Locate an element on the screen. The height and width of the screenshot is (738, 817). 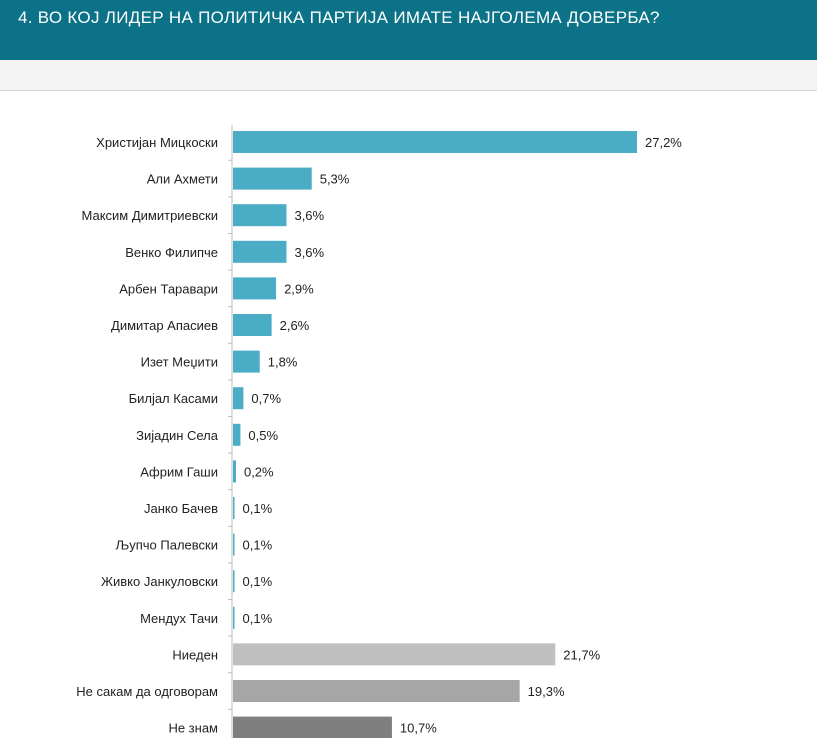
value-label: 2,9% is located at coordinates (299, 288).